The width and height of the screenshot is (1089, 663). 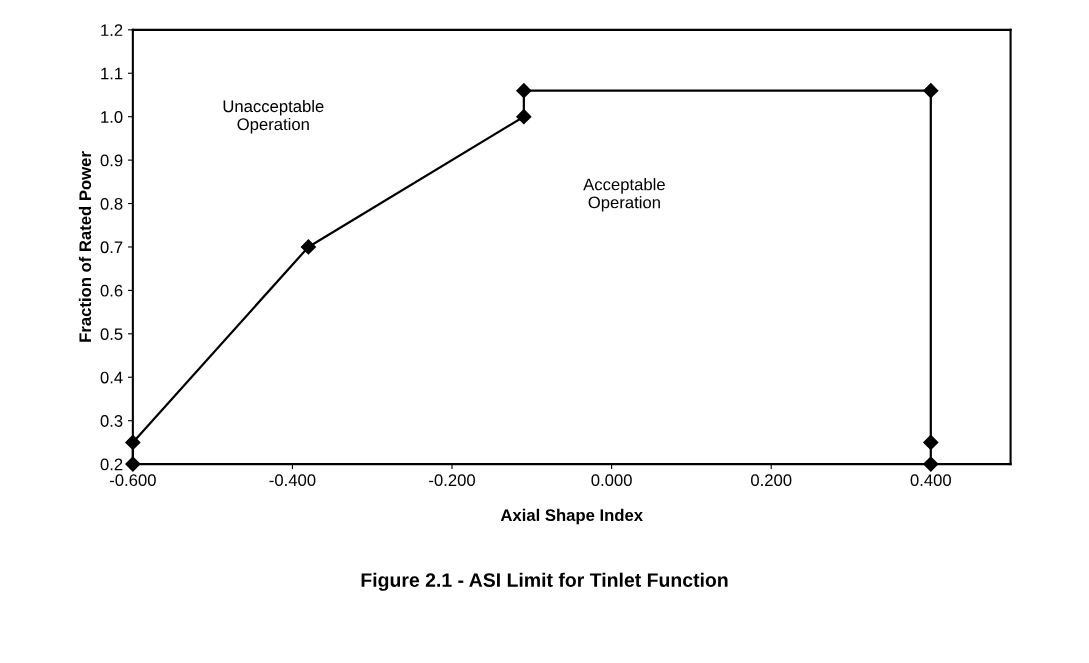 I want to click on y-tick-label: 0.9, so click(x=111, y=160).